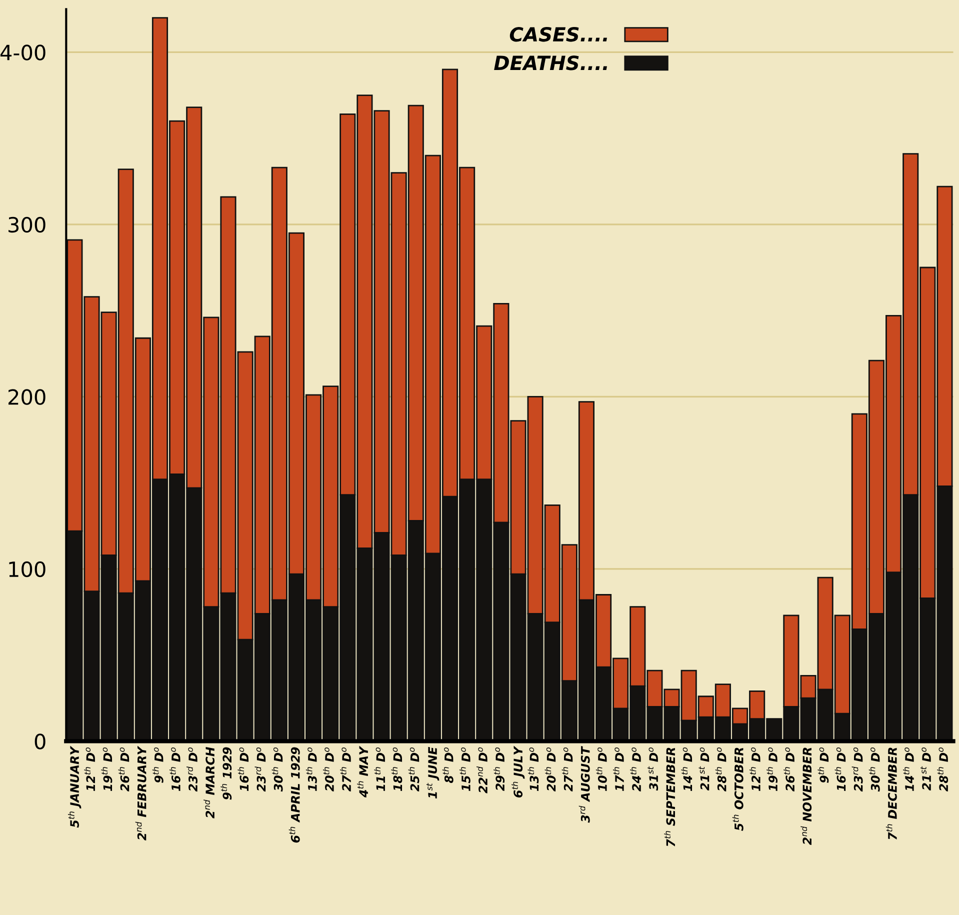 Image resolution: width=959 pixels, height=915 pixels. Describe the element at coordinates (226, 773) in the screenshot. I see `x-tick-label: 9$^{th}$ 1929` at that location.